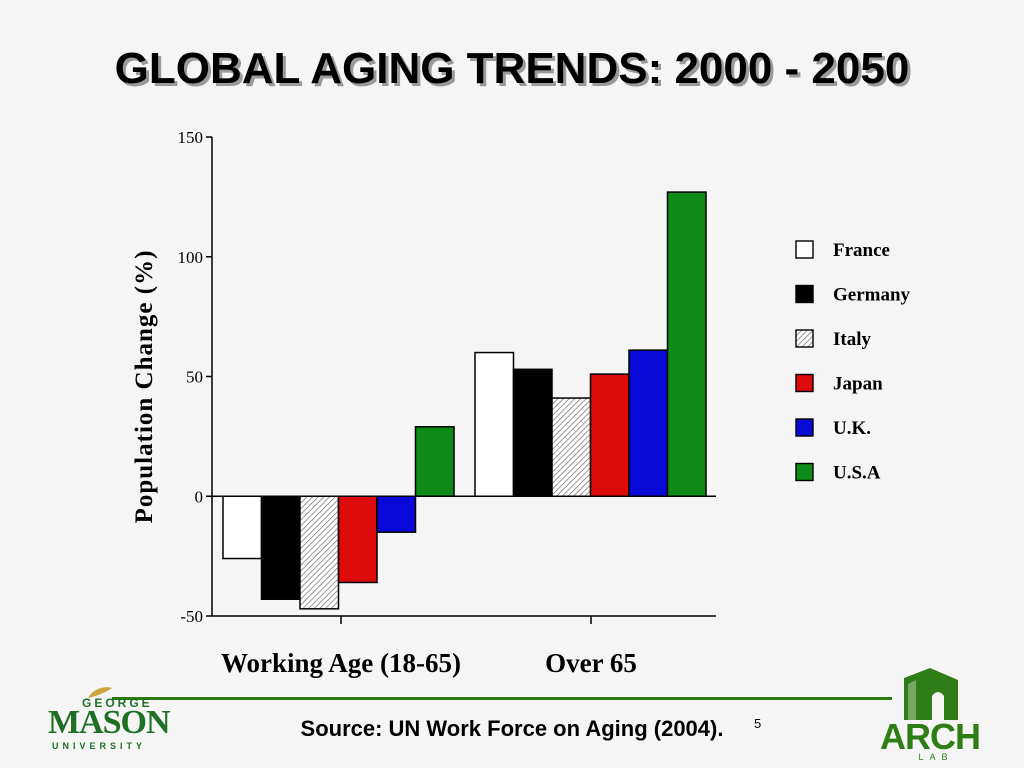 This screenshot has width=1024, height=768. What do you see at coordinates (931, 694) in the screenshot?
I see `arch-building-icon` at bounding box center [931, 694].